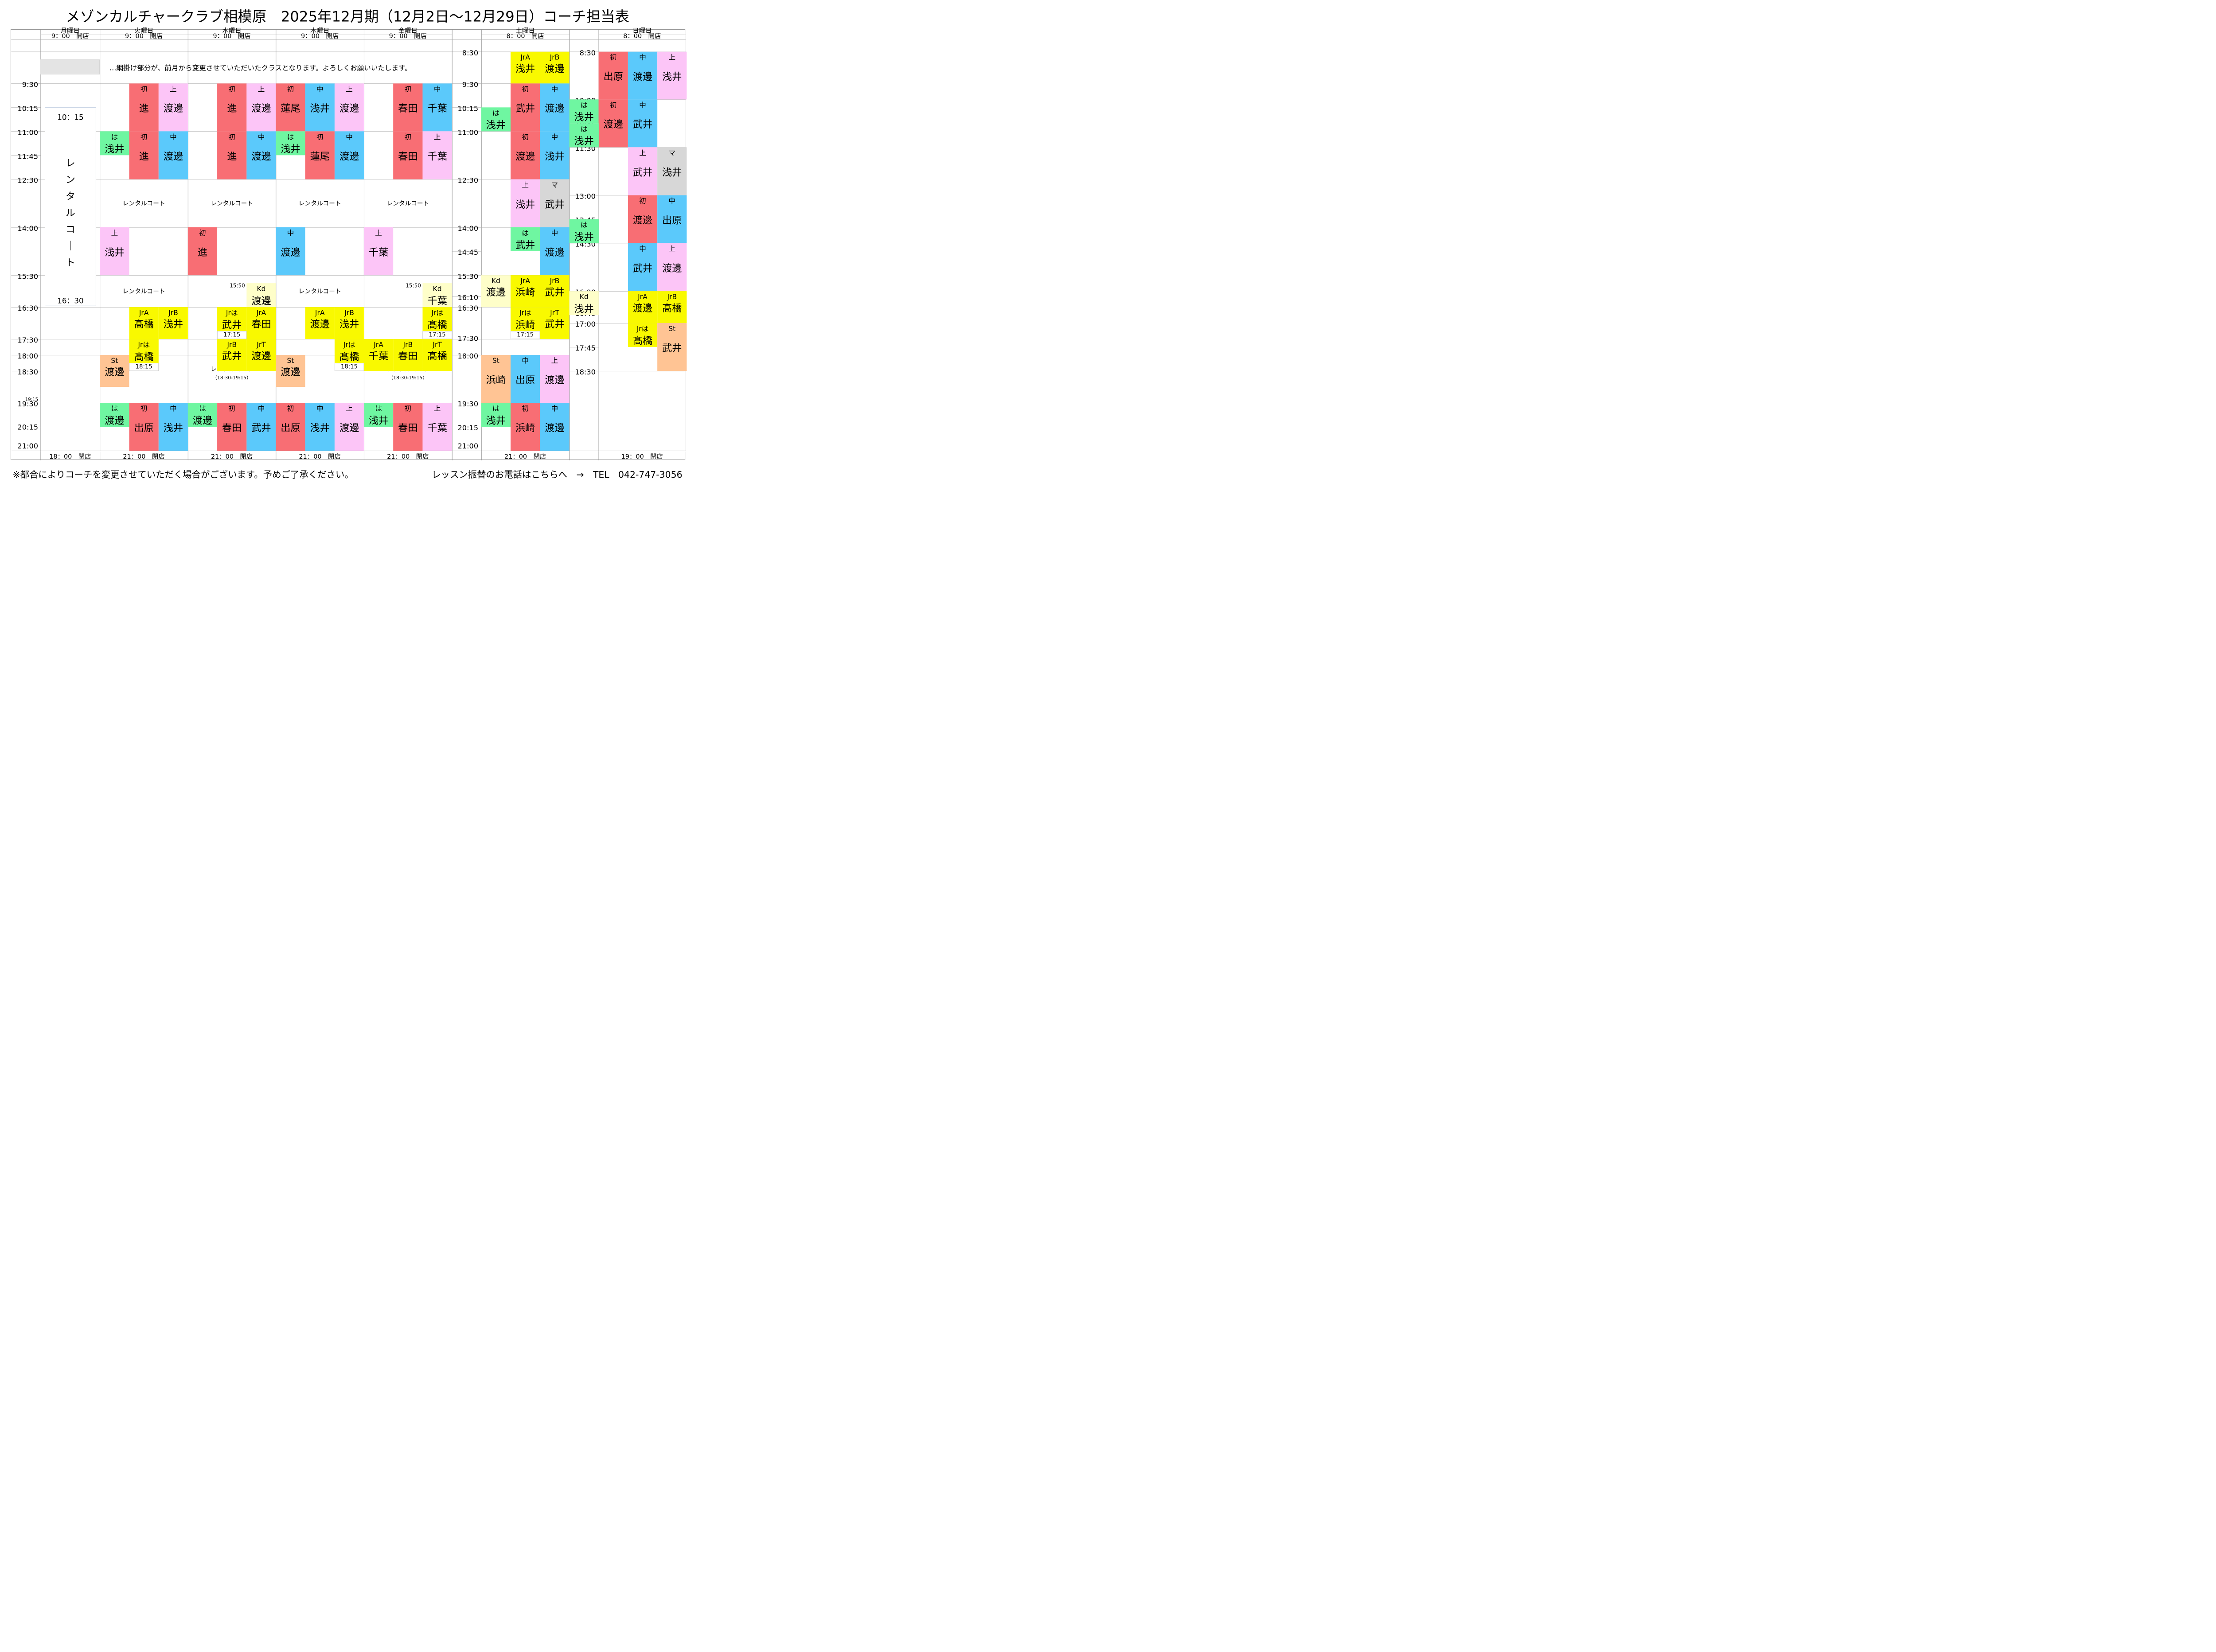 The height and width of the screenshot is (1652, 2216). What do you see at coordinates (70, 180) in the screenshot?
I see `vertical-char: ン` at bounding box center [70, 180].